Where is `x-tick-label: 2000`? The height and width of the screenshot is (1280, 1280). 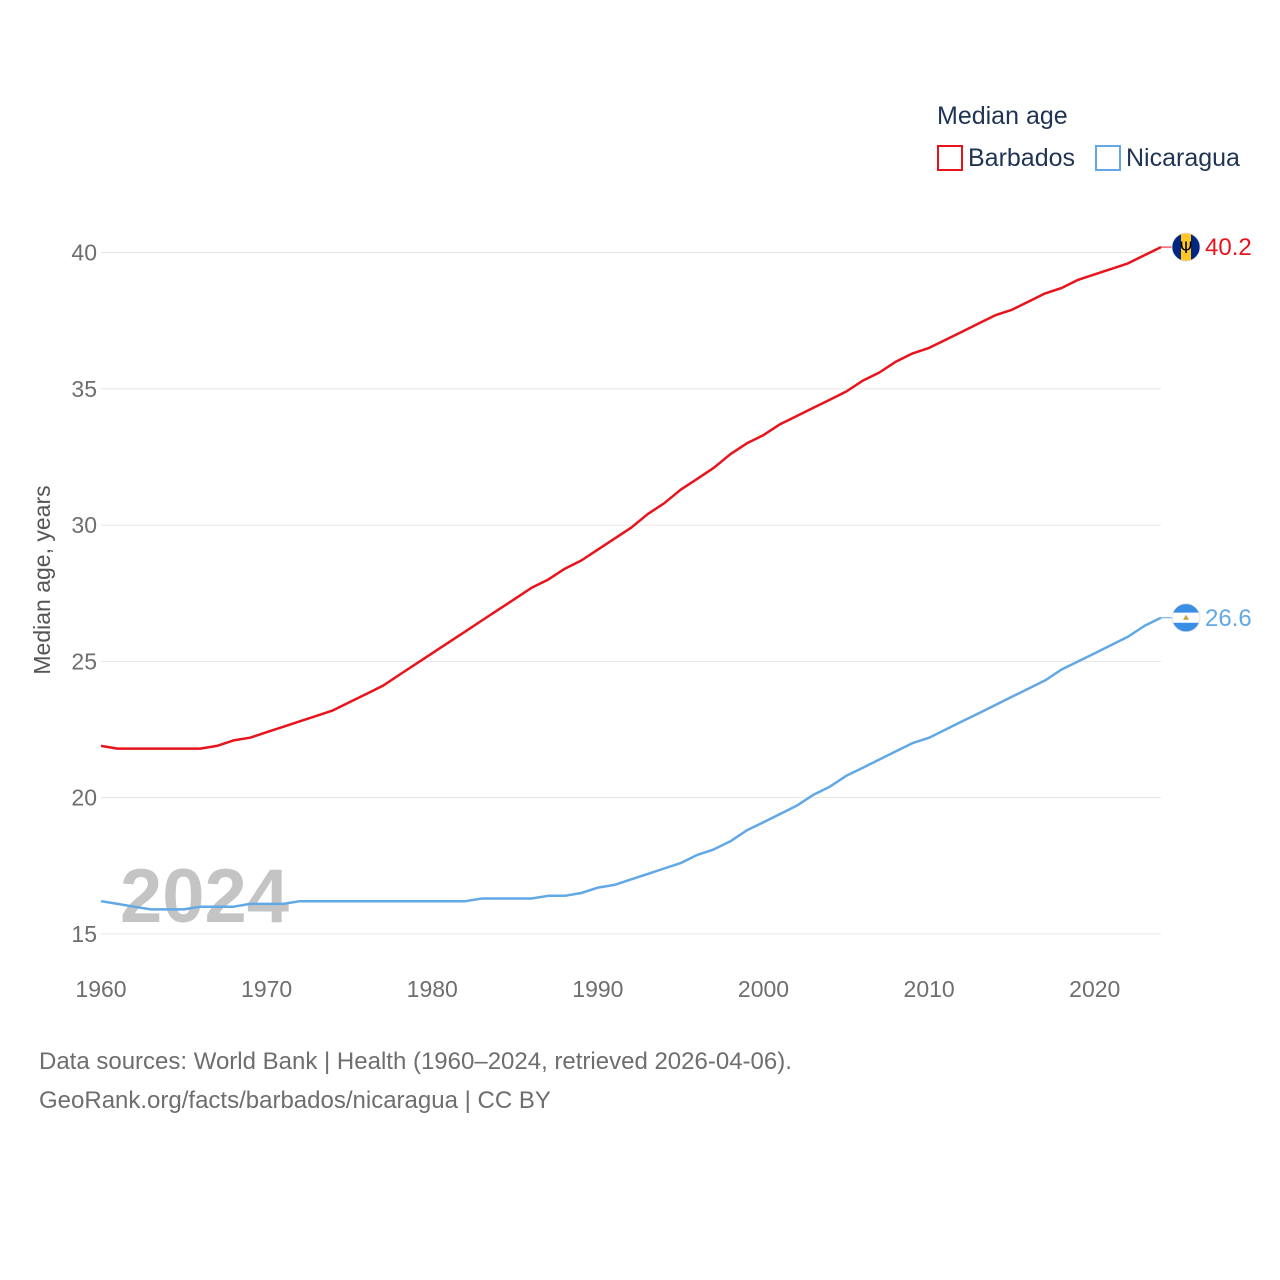
x-tick-label: 2000 is located at coordinates (763, 989).